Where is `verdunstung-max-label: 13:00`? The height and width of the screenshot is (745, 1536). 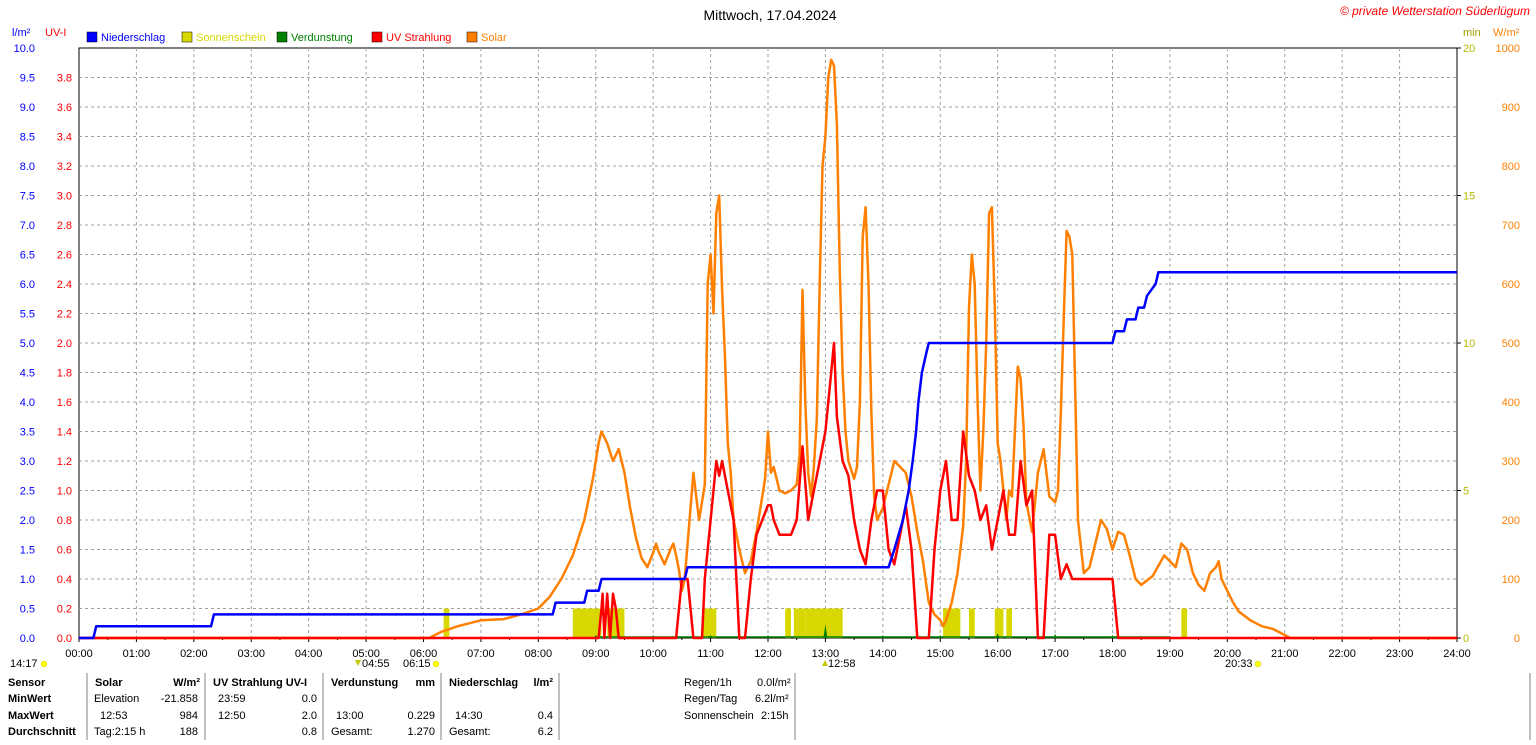
verdunstung-max-label: 13:00 is located at coordinates (350, 716).